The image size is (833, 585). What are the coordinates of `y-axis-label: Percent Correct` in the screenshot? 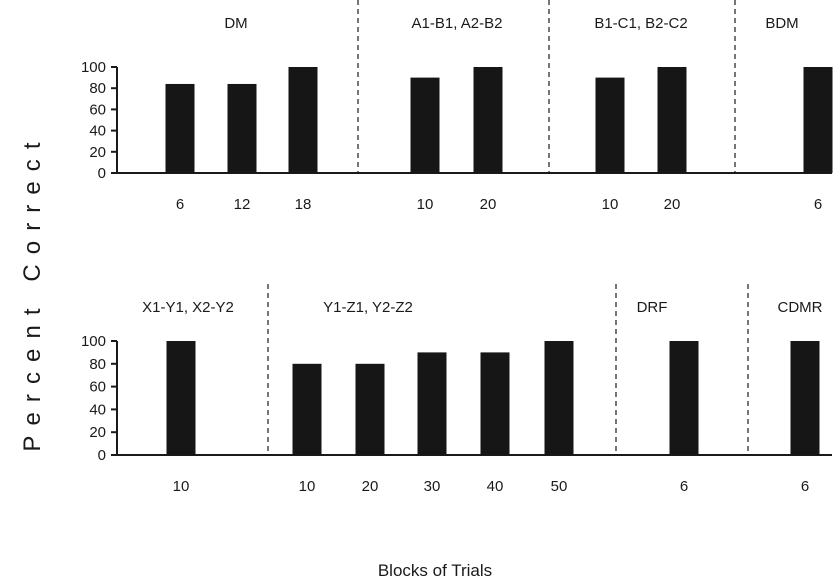 It's located at (32, 291).